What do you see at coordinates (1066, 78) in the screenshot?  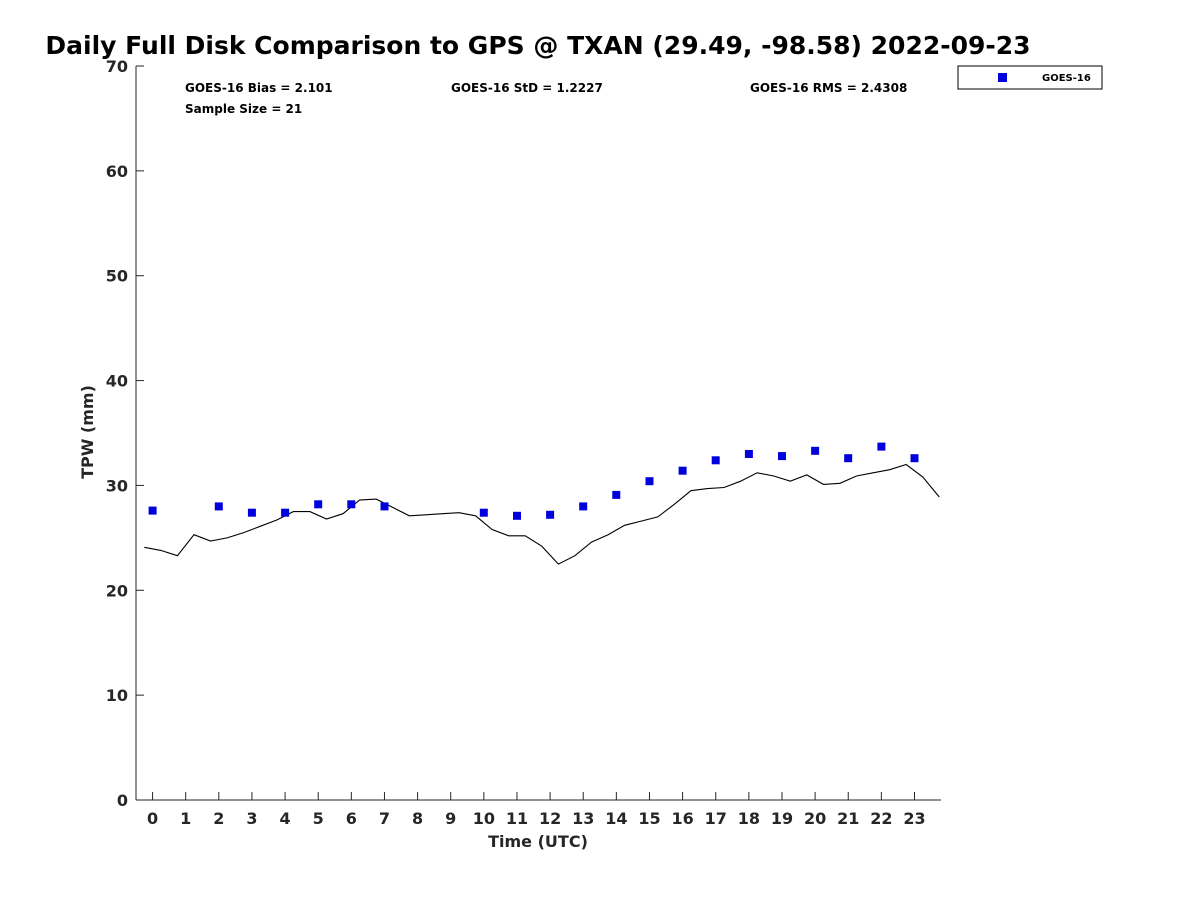 I see `legend-label-goes16: GOES-16` at bounding box center [1066, 78].